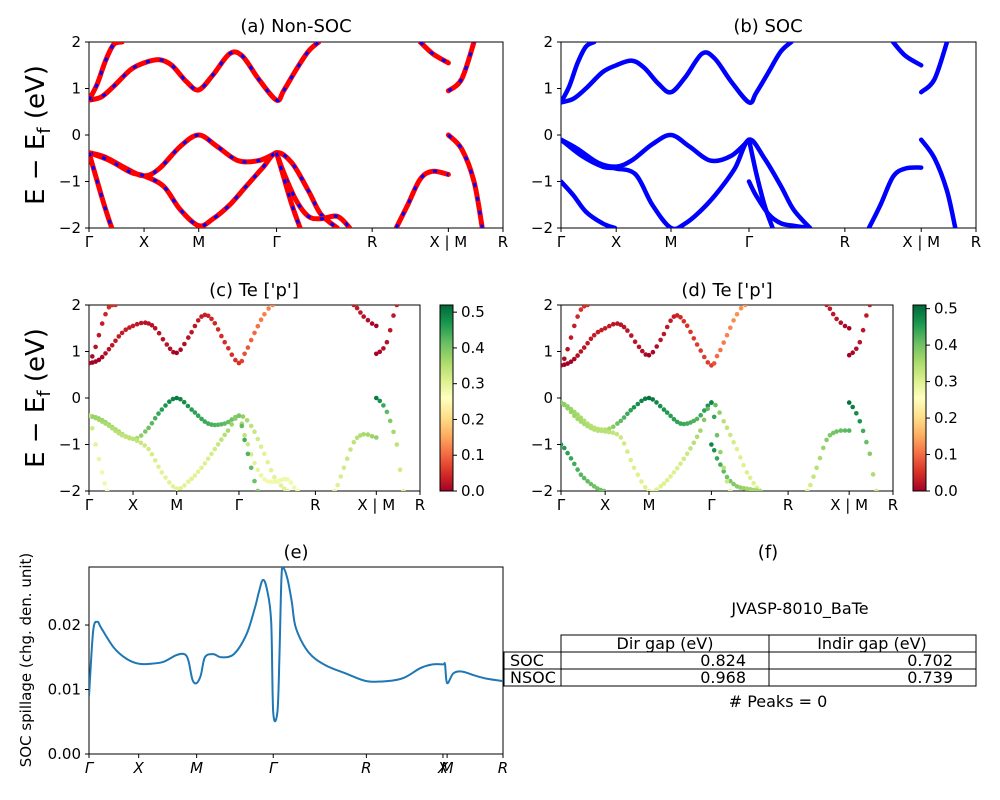  I want to click on y-tick-label: 2, so click(76, 42).